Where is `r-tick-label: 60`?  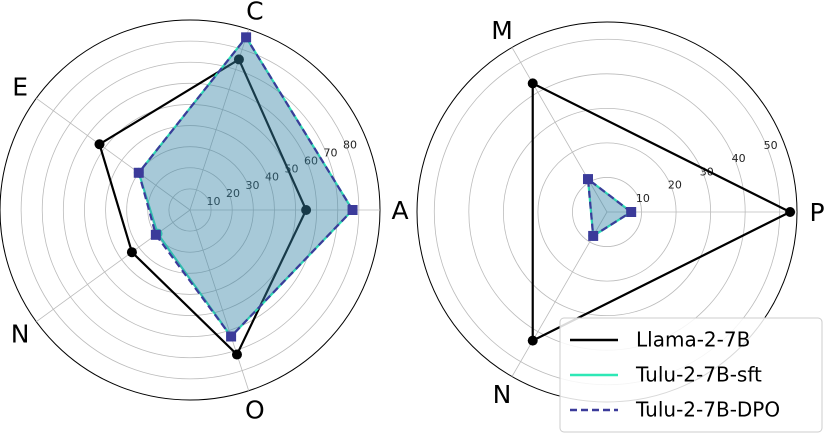
r-tick-label: 60 is located at coordinates (311, 161).